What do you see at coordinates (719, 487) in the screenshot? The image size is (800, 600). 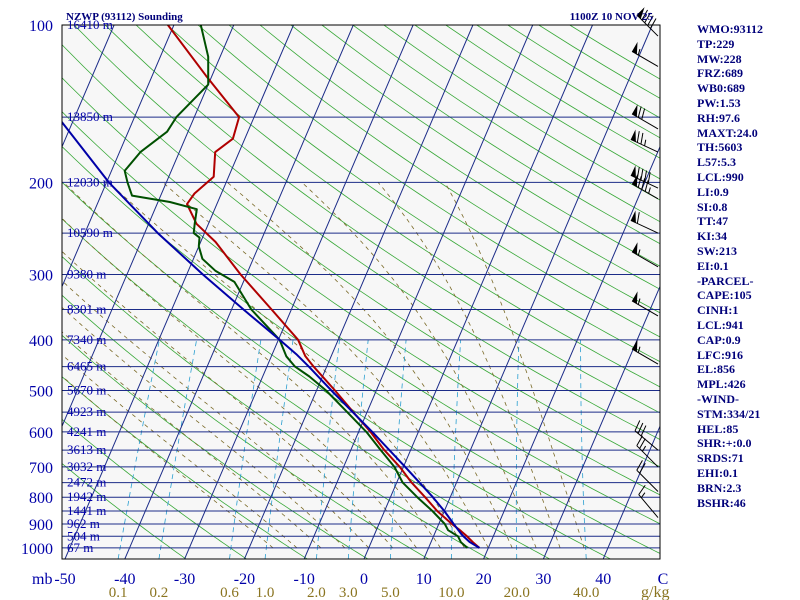 I see `index-row: BRN:2.3` at bounding box center [719, 487].